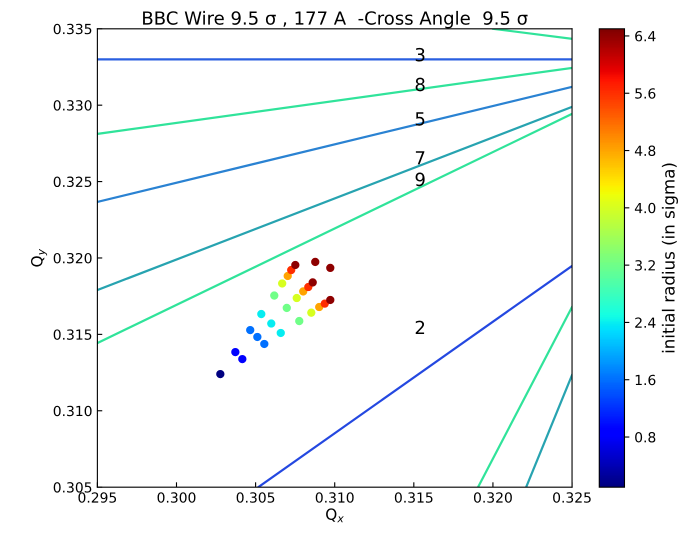 This screenshot has height=533, width=681. Describe the element at coordinates (335, 19) in the screenshot. I see `chart-title: BBC Wire 9.5 σ , 177 A -Cross Angle 9.5 σ` at that location.